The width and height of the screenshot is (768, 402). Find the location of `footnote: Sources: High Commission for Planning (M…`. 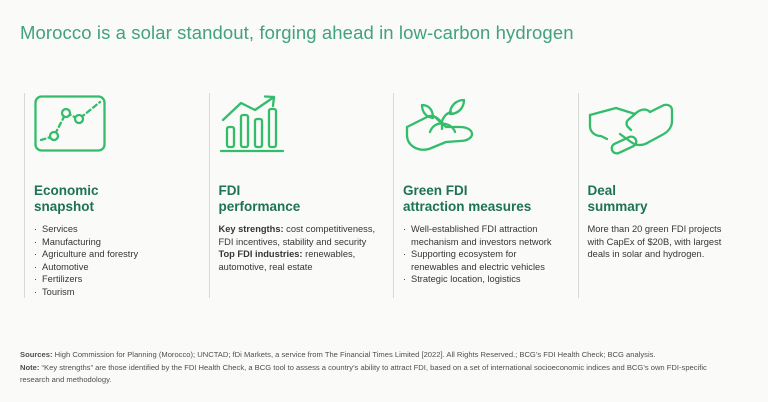

footnote: Sources: High Commission for Planning (M… is located at coordinates (366, 368).